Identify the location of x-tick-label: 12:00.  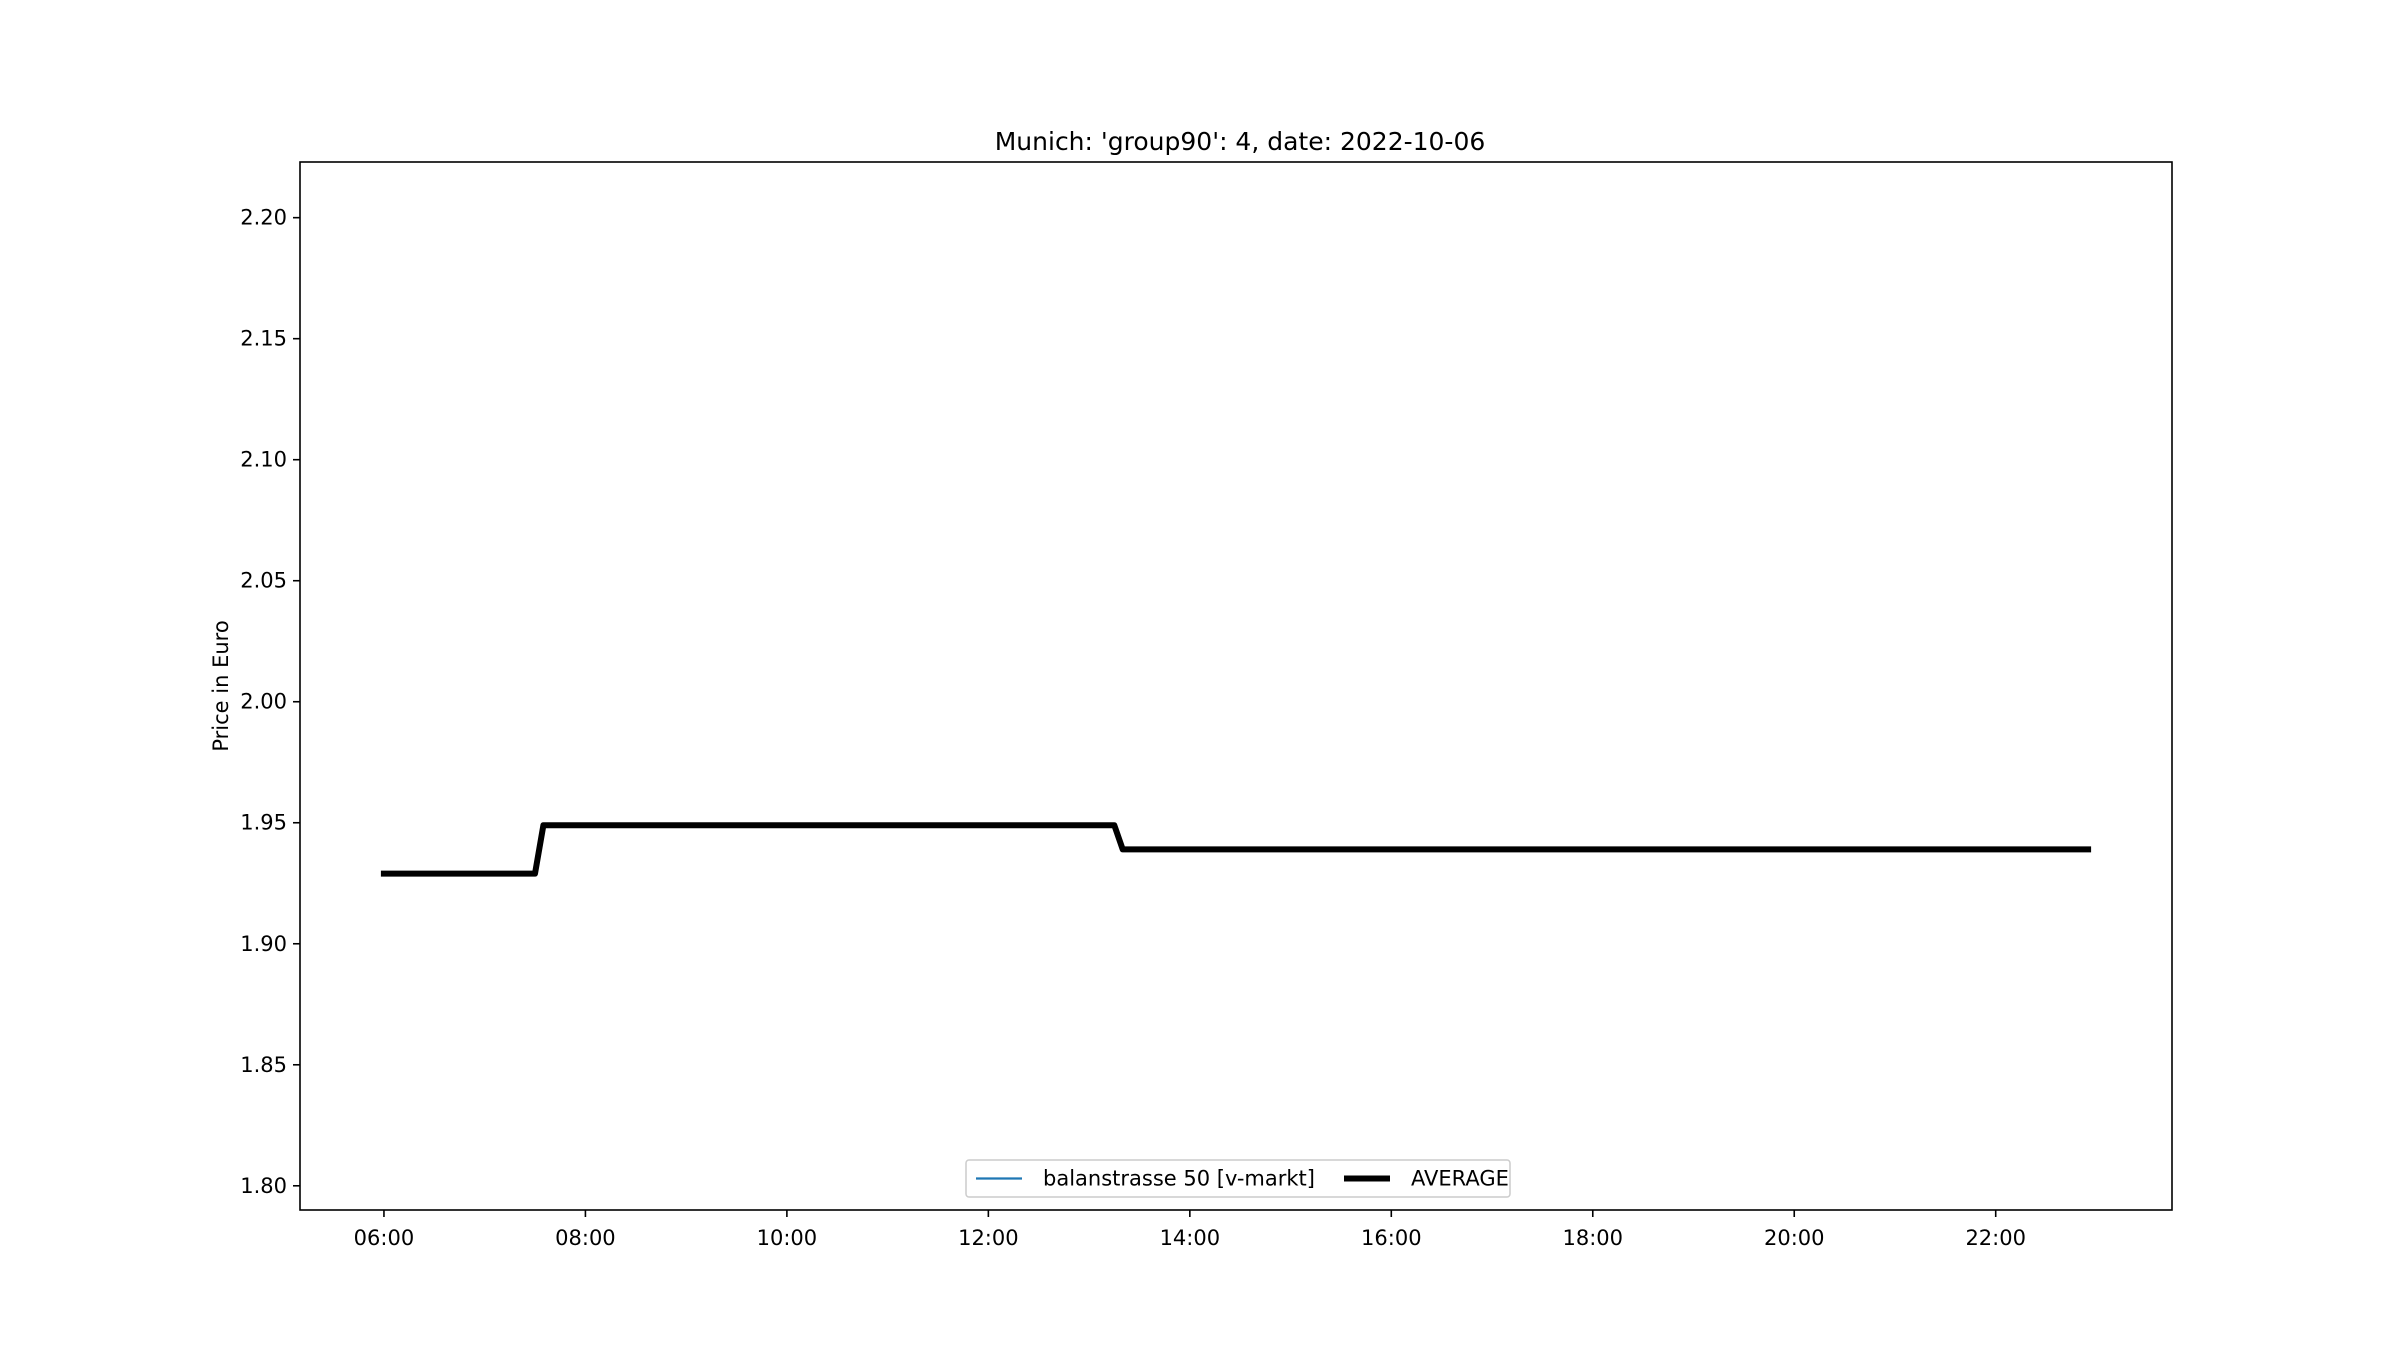
(988, 1238).